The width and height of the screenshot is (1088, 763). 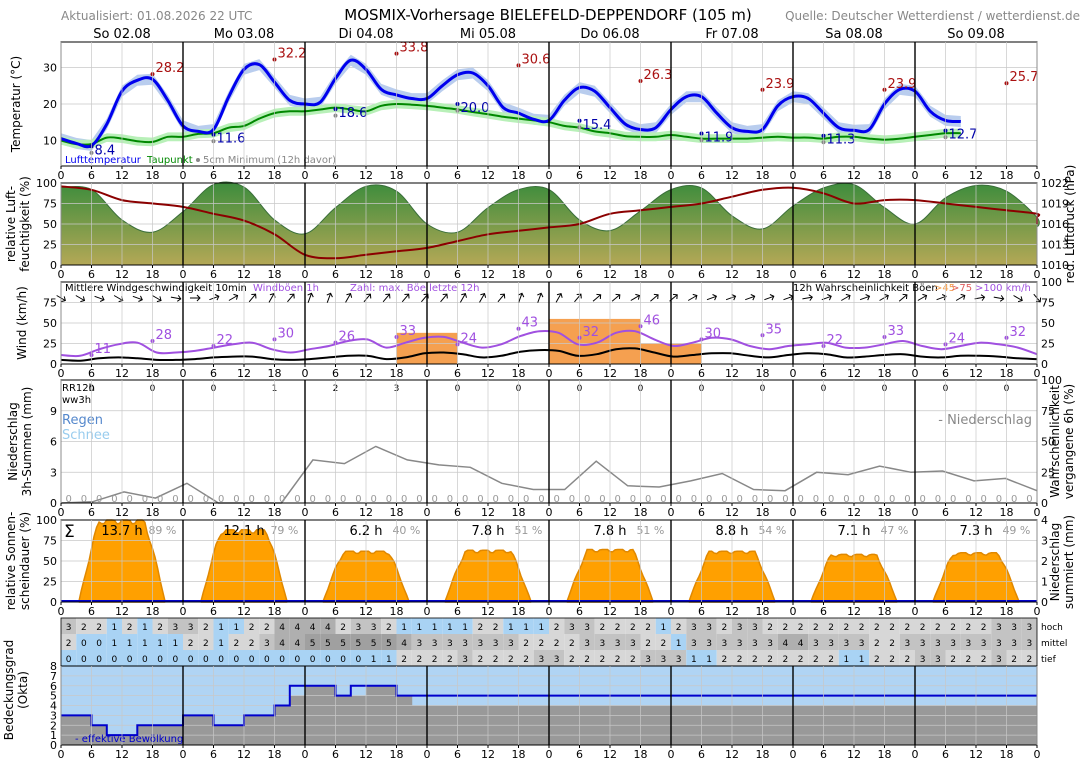 I want to click on temperature-y-tick-label: 20, so click(x=50, y=104).